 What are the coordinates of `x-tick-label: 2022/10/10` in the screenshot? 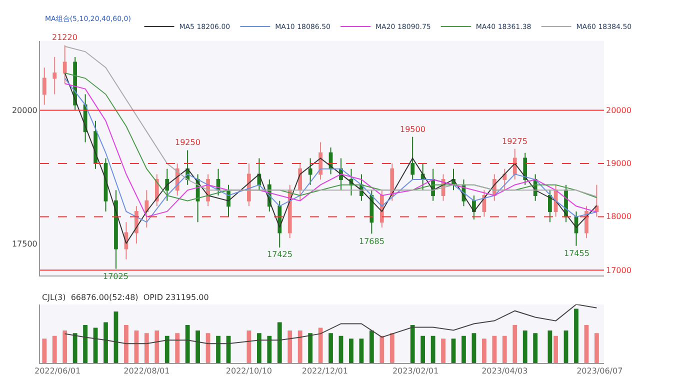 It's located at (249, 371).